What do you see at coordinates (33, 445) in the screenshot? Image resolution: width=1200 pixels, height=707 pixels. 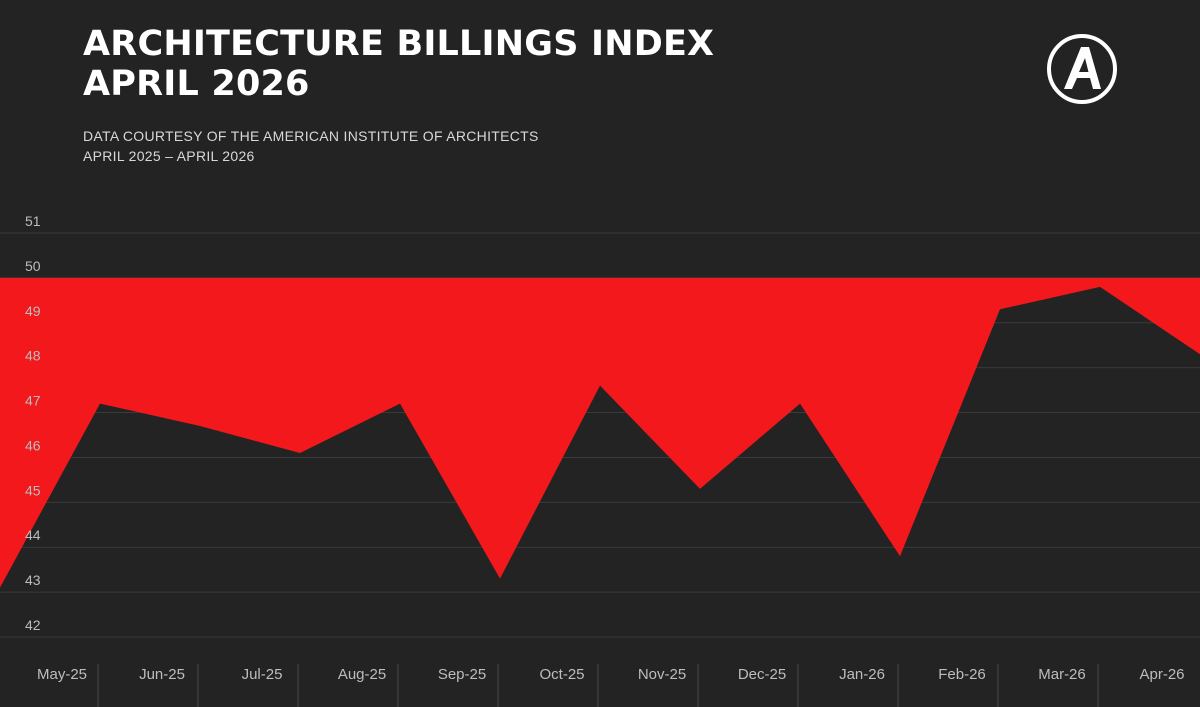 I see `y-tick-label-46: 46` at bounding box center [33, 445].